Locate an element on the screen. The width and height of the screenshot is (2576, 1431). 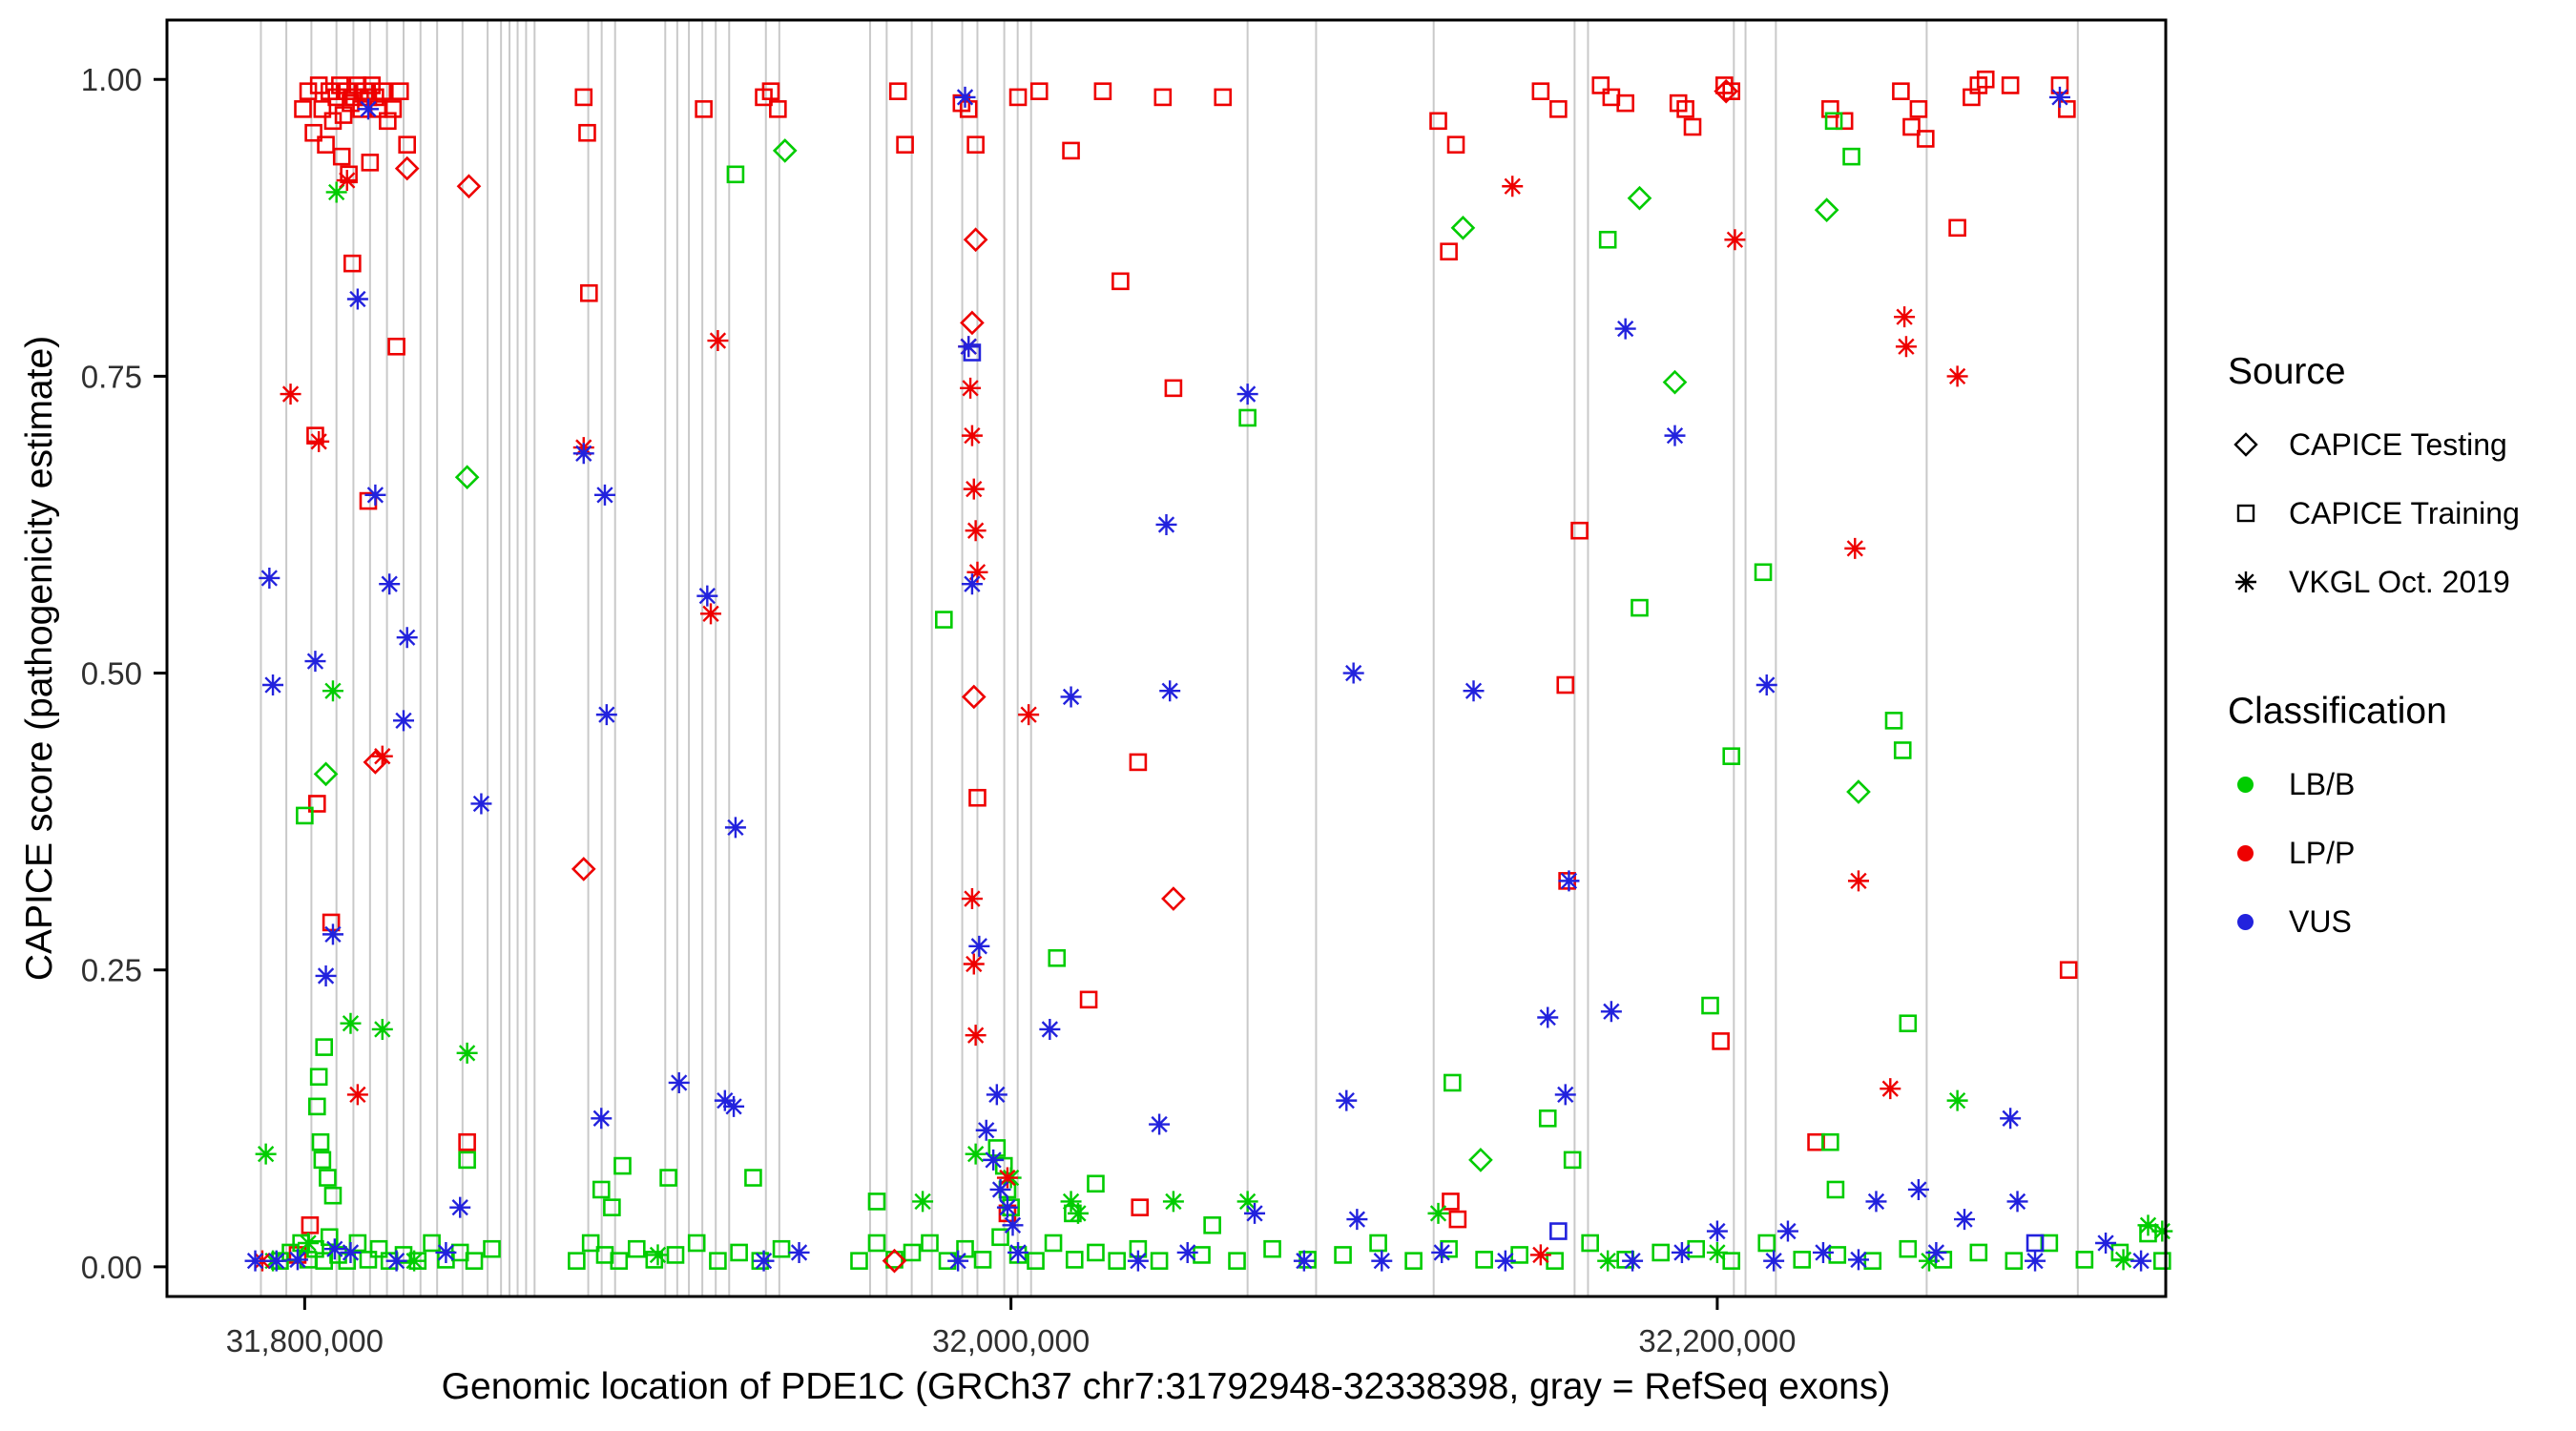
legend-item-label: CAPICE Testing is located at coordinates (2398, 444).